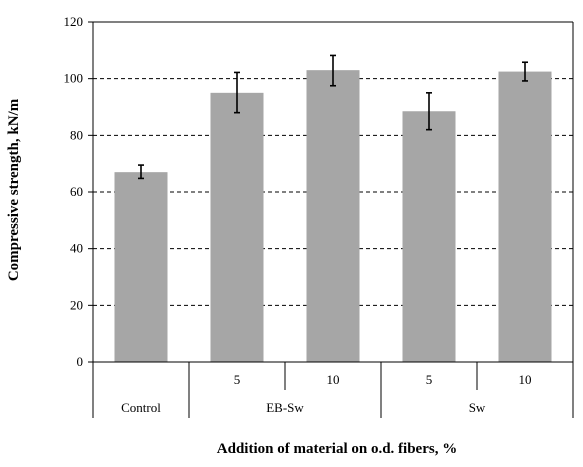 The width and height of the screenshot is (583, 467). I want to click on y-tick-label: 100, so click(74, 78).